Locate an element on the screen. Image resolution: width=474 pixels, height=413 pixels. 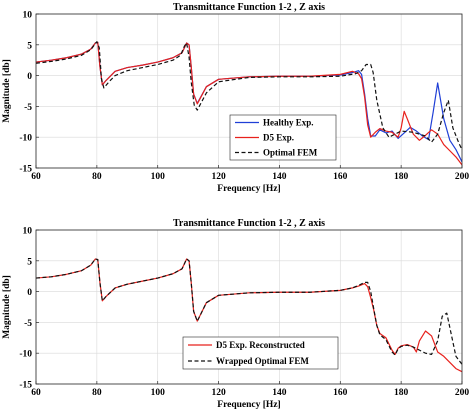
legend: Healthy Exp. D5 Exp. Optimal FEM is located at coordinates (283, 137).